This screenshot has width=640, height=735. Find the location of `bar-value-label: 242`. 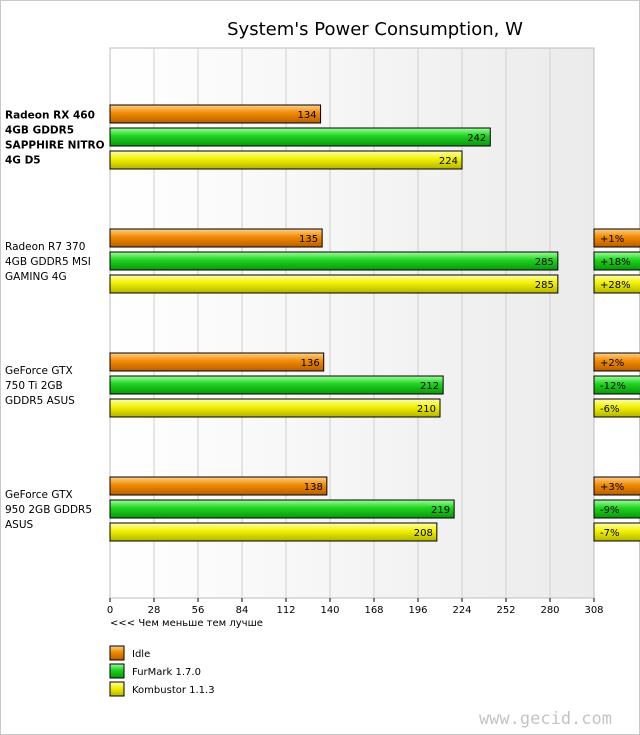

bar-value-label: 242 is located at coordinates (476, 138).